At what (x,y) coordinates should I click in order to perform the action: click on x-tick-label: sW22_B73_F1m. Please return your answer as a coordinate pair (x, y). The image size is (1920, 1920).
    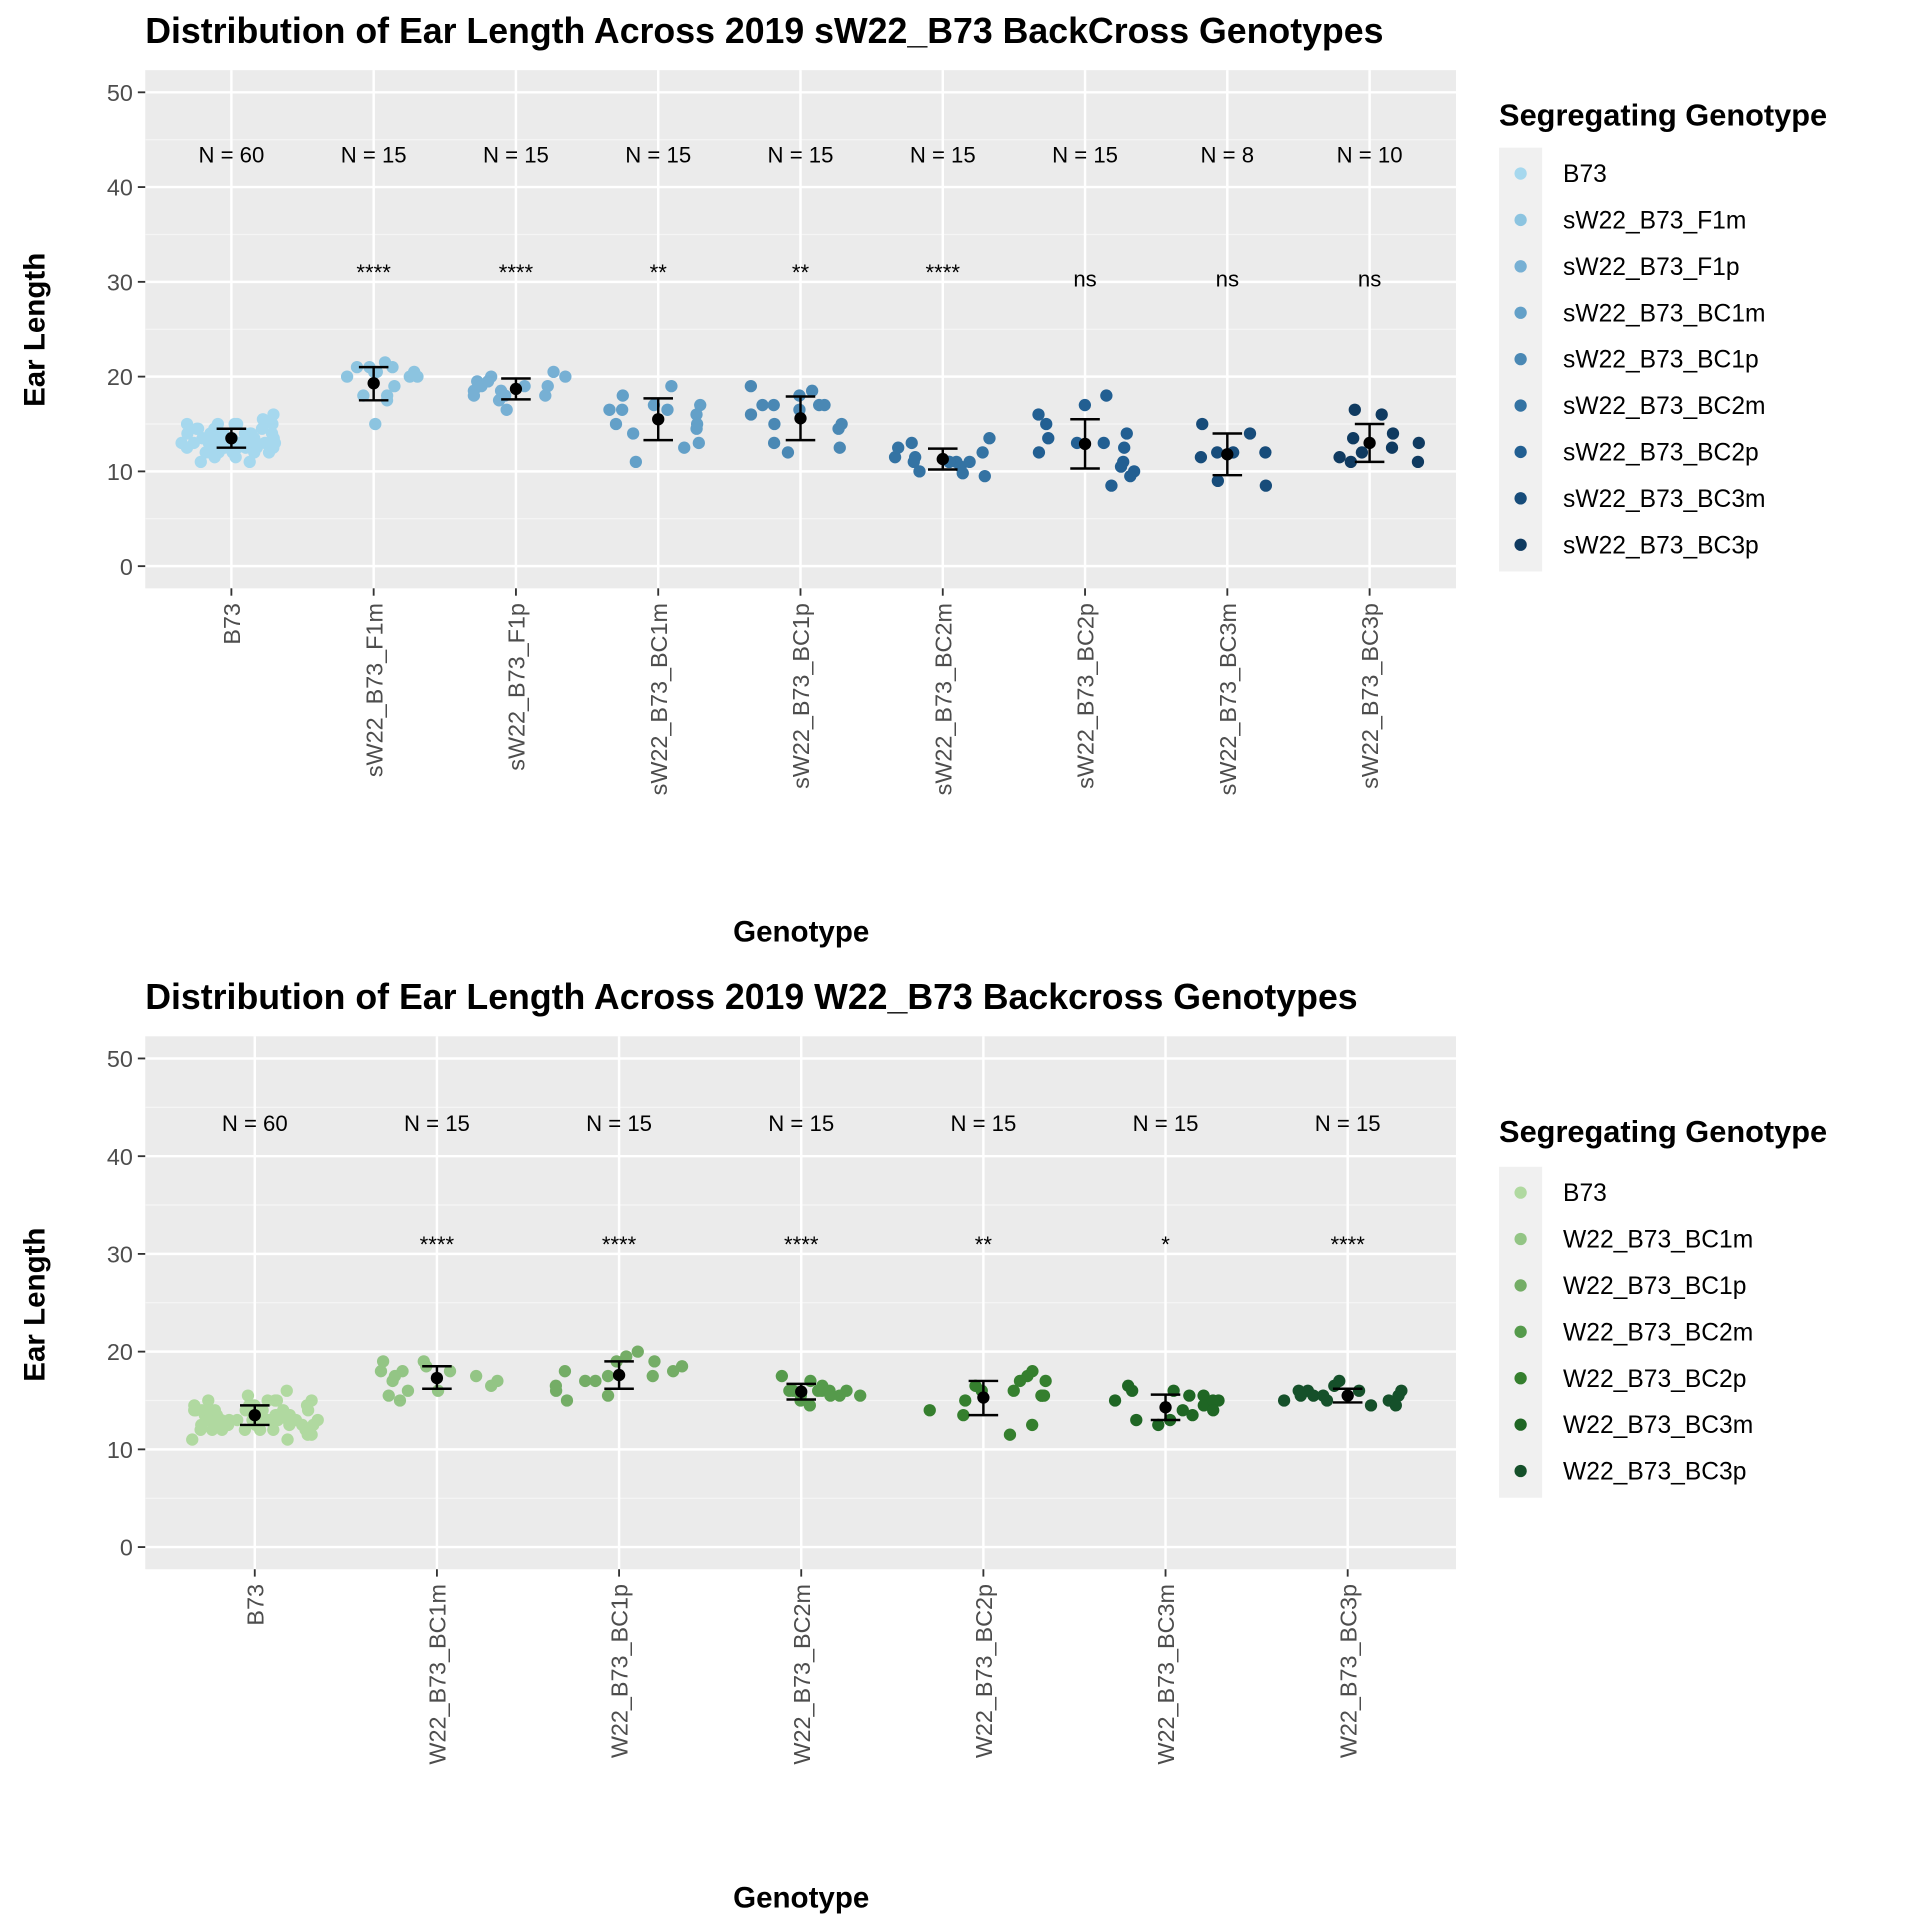
    Looking at the image, I should click on (374, 690).